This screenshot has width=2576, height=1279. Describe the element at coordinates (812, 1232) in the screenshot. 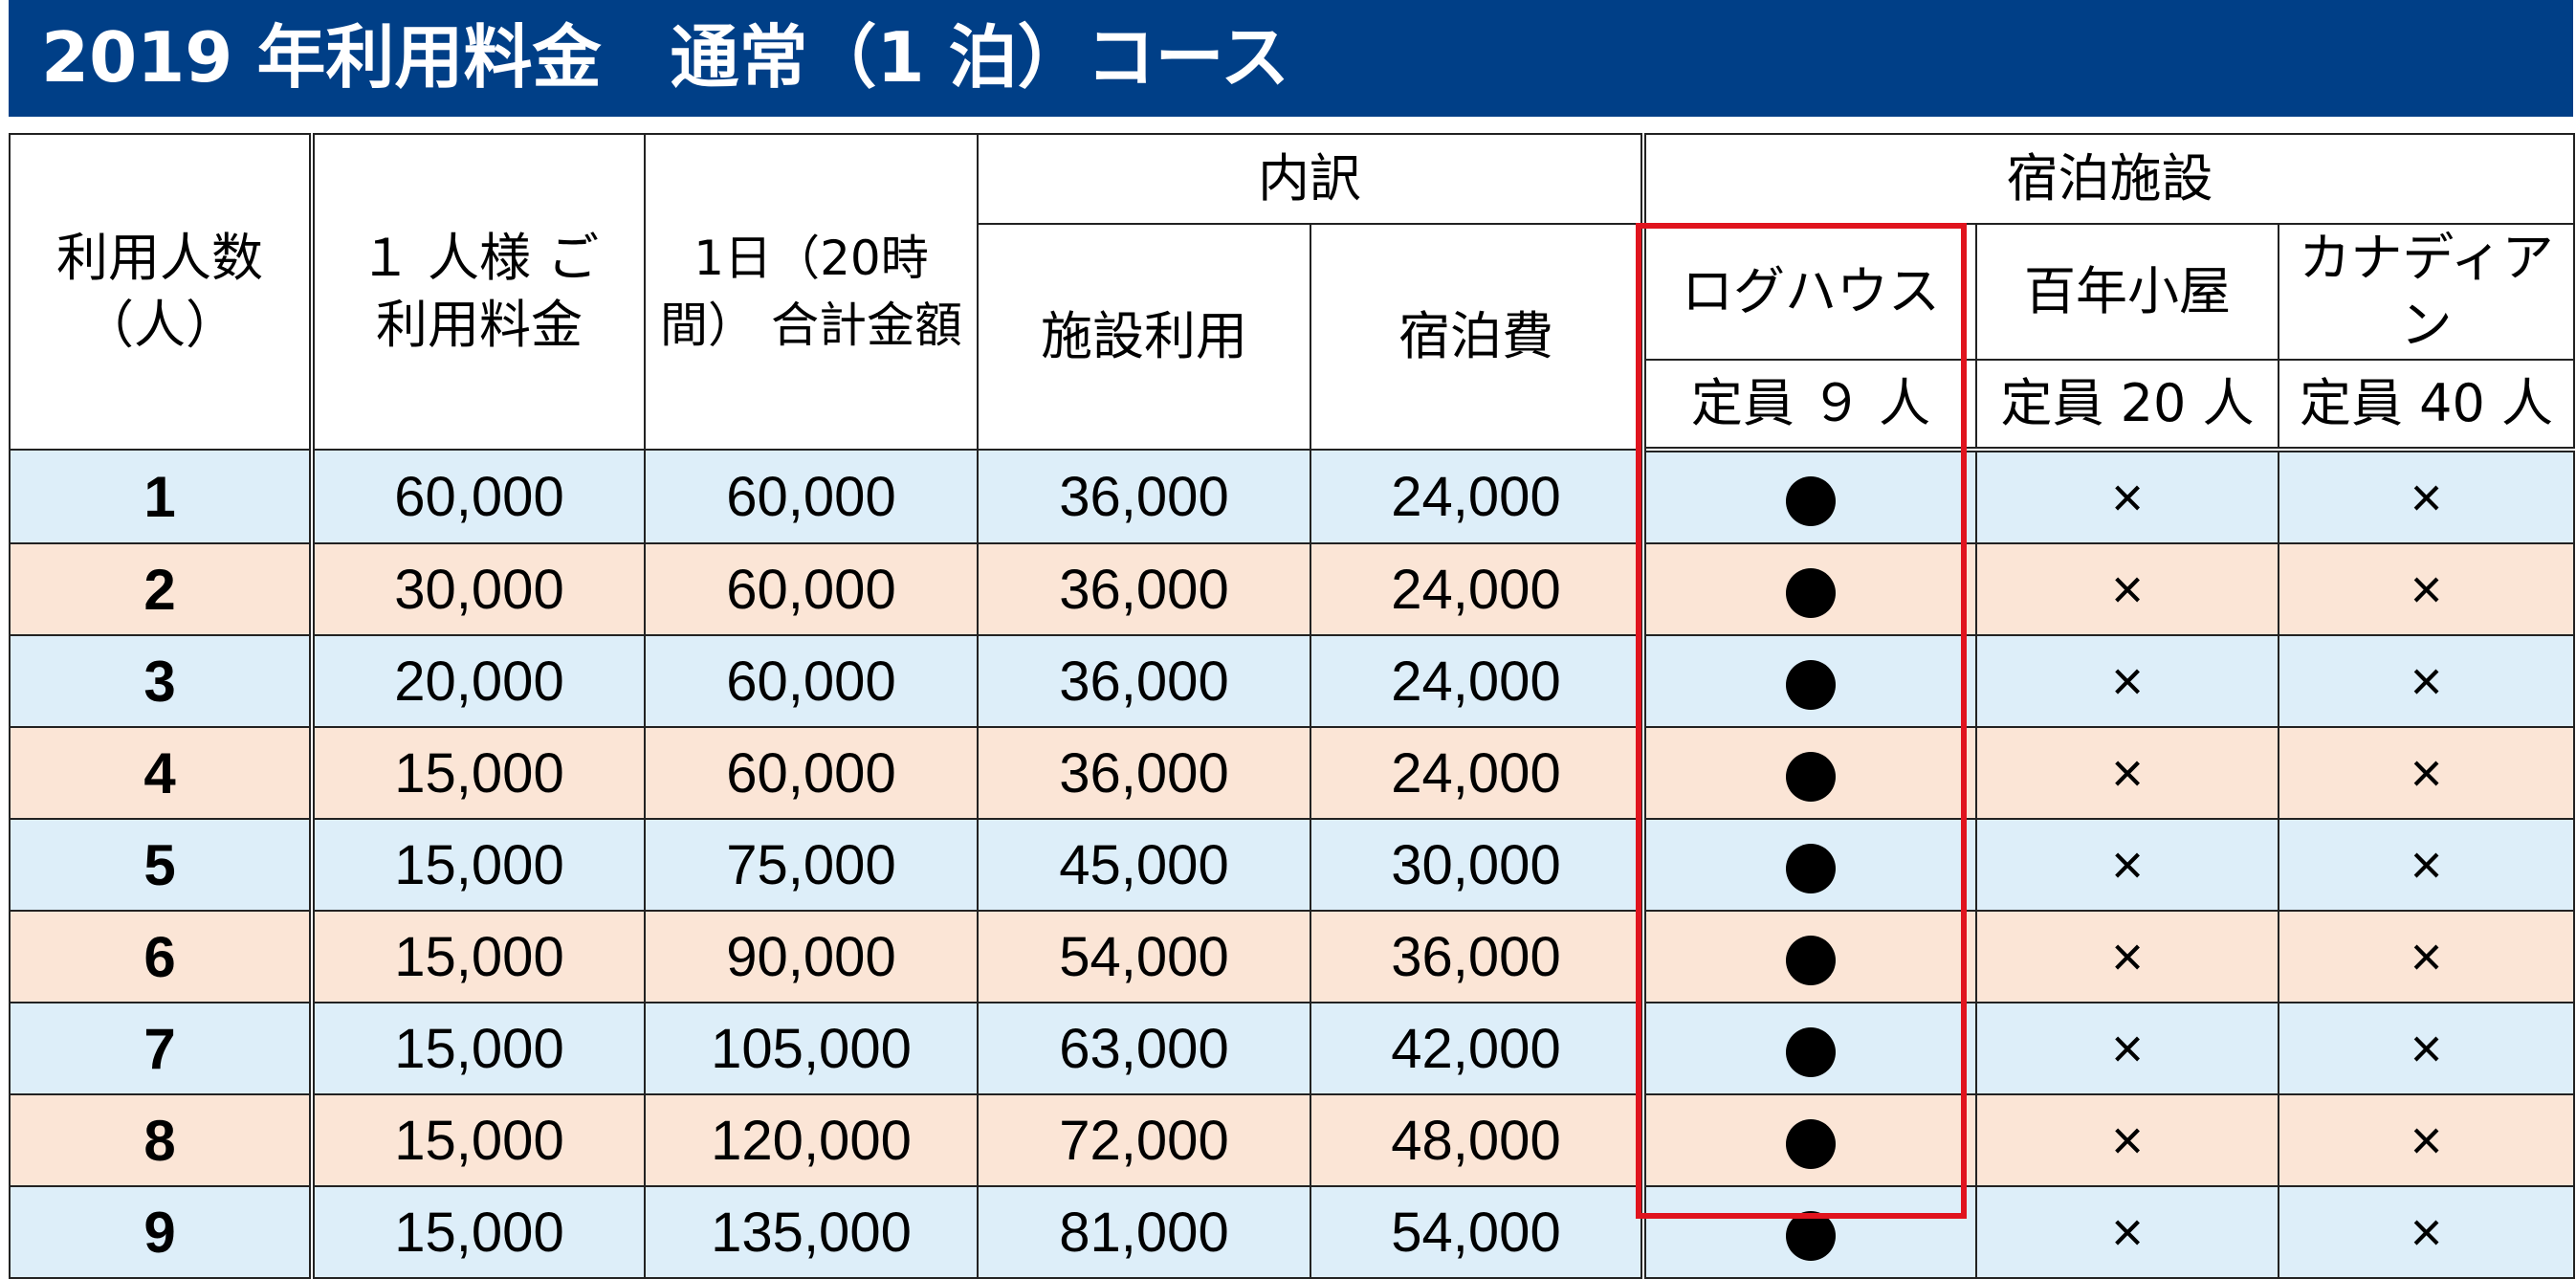

I see `total-cell: 135,000` at that location.